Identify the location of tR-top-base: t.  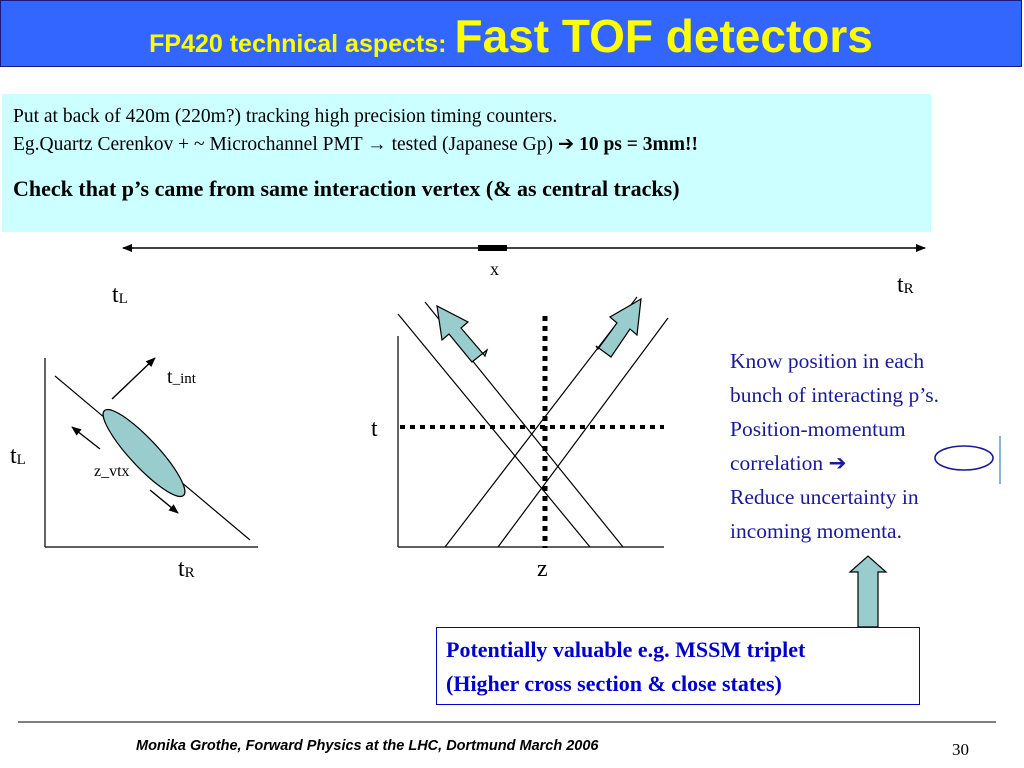
(900, 285).